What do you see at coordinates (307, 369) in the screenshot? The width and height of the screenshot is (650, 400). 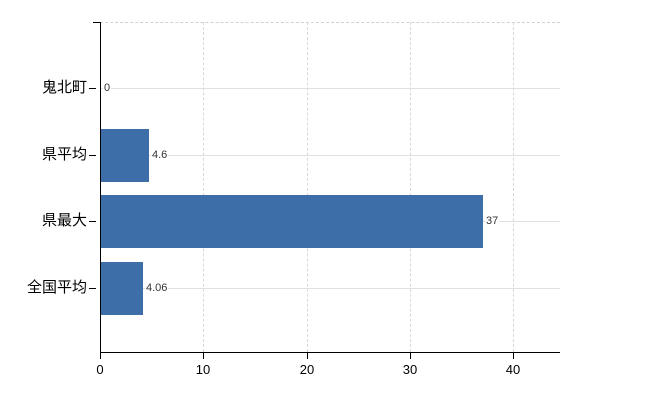 I see `x-tick-label: 20` at bounding box center [307, 369].